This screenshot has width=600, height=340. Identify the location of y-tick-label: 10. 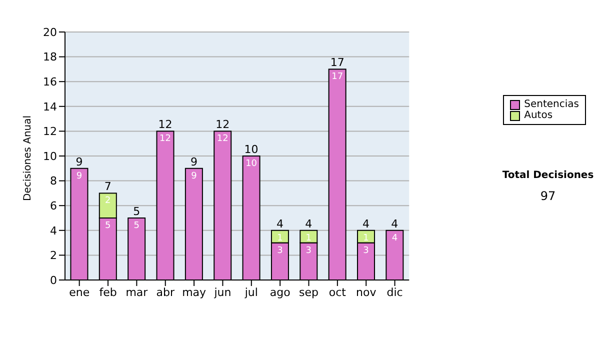
(50, 156).